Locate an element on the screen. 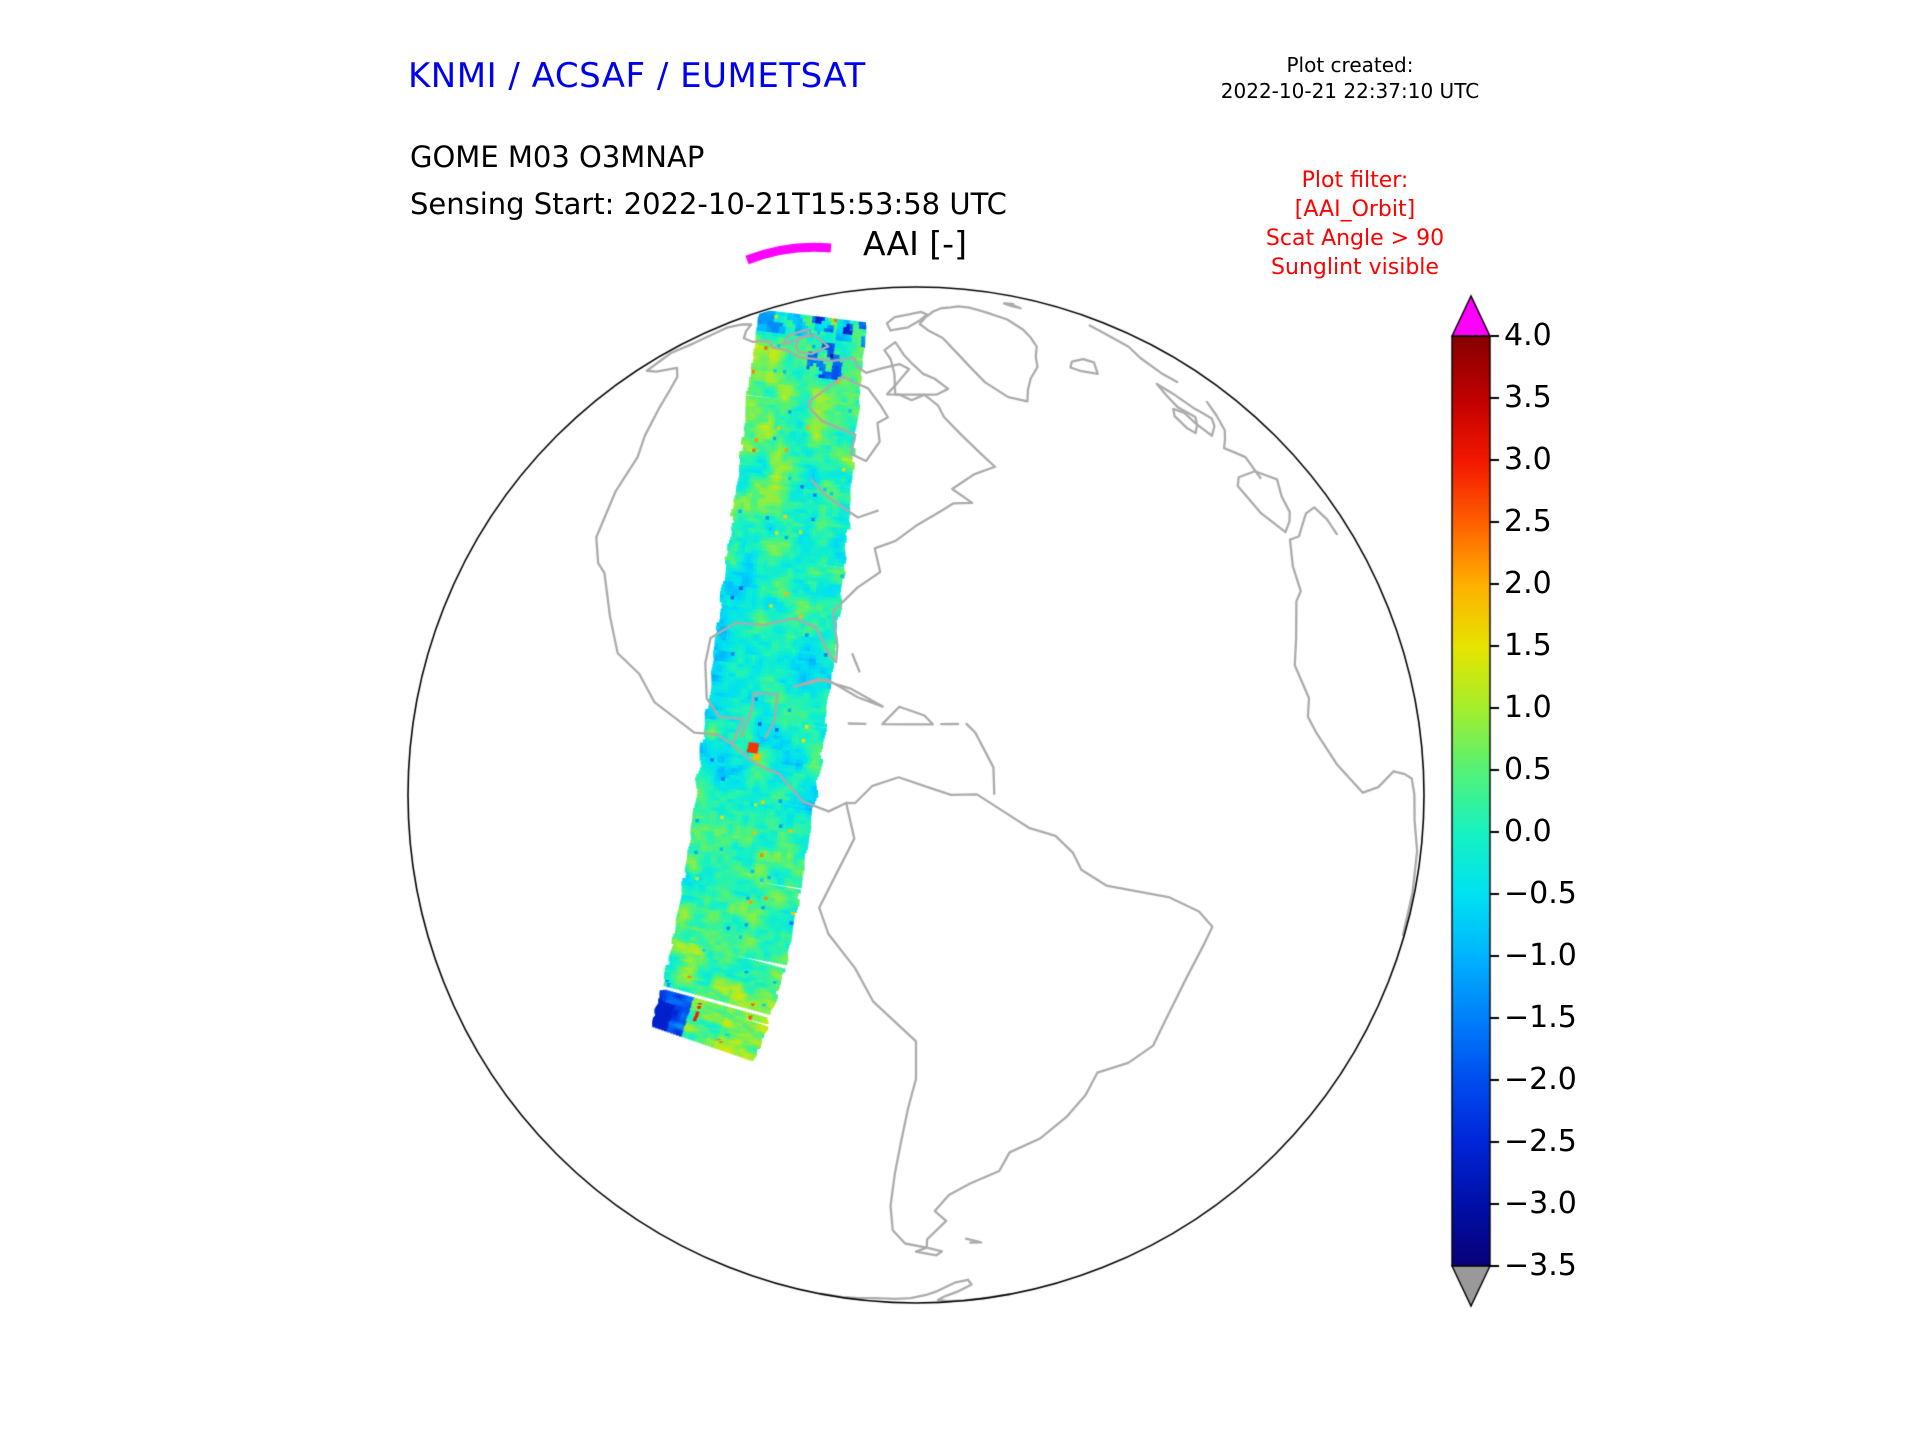 The image size is (1920, 1440). colorbar-tick-label: 1.0 is located at coordinates (1528, 707).